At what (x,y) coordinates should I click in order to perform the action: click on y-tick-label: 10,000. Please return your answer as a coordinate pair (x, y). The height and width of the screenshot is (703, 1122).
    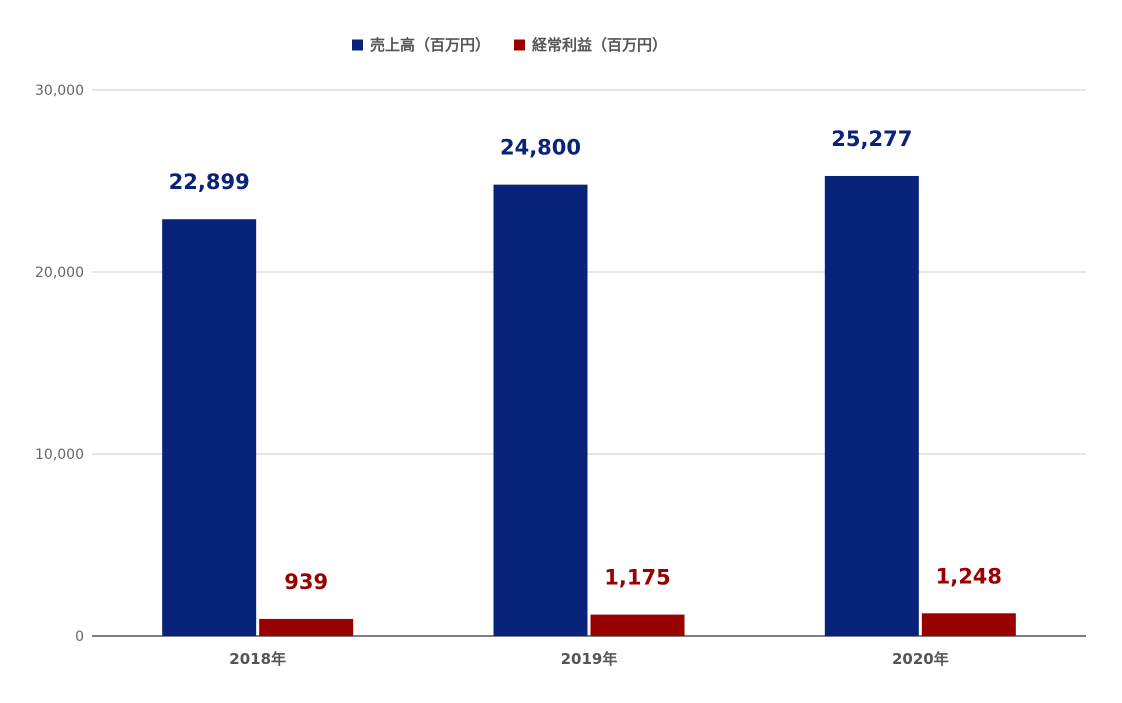
    Looking at the image, I should click on (59, 455).